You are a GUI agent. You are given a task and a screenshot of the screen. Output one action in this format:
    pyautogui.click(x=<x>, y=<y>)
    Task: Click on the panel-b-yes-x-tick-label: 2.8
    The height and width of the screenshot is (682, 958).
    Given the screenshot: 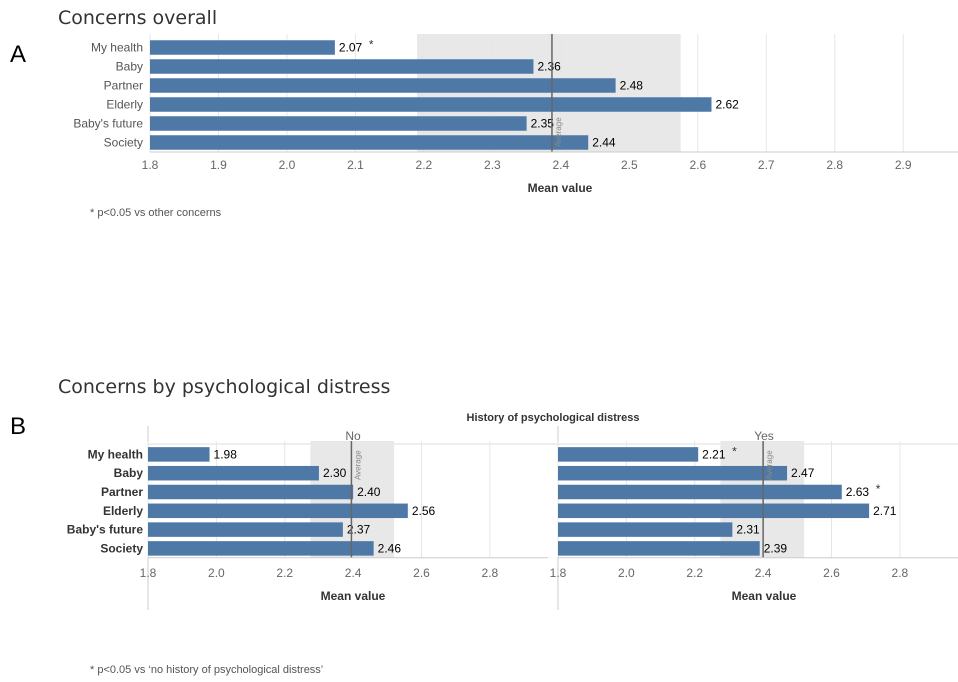 What is the action you would take?
    pyautogui.click(x=900, y=573)
    